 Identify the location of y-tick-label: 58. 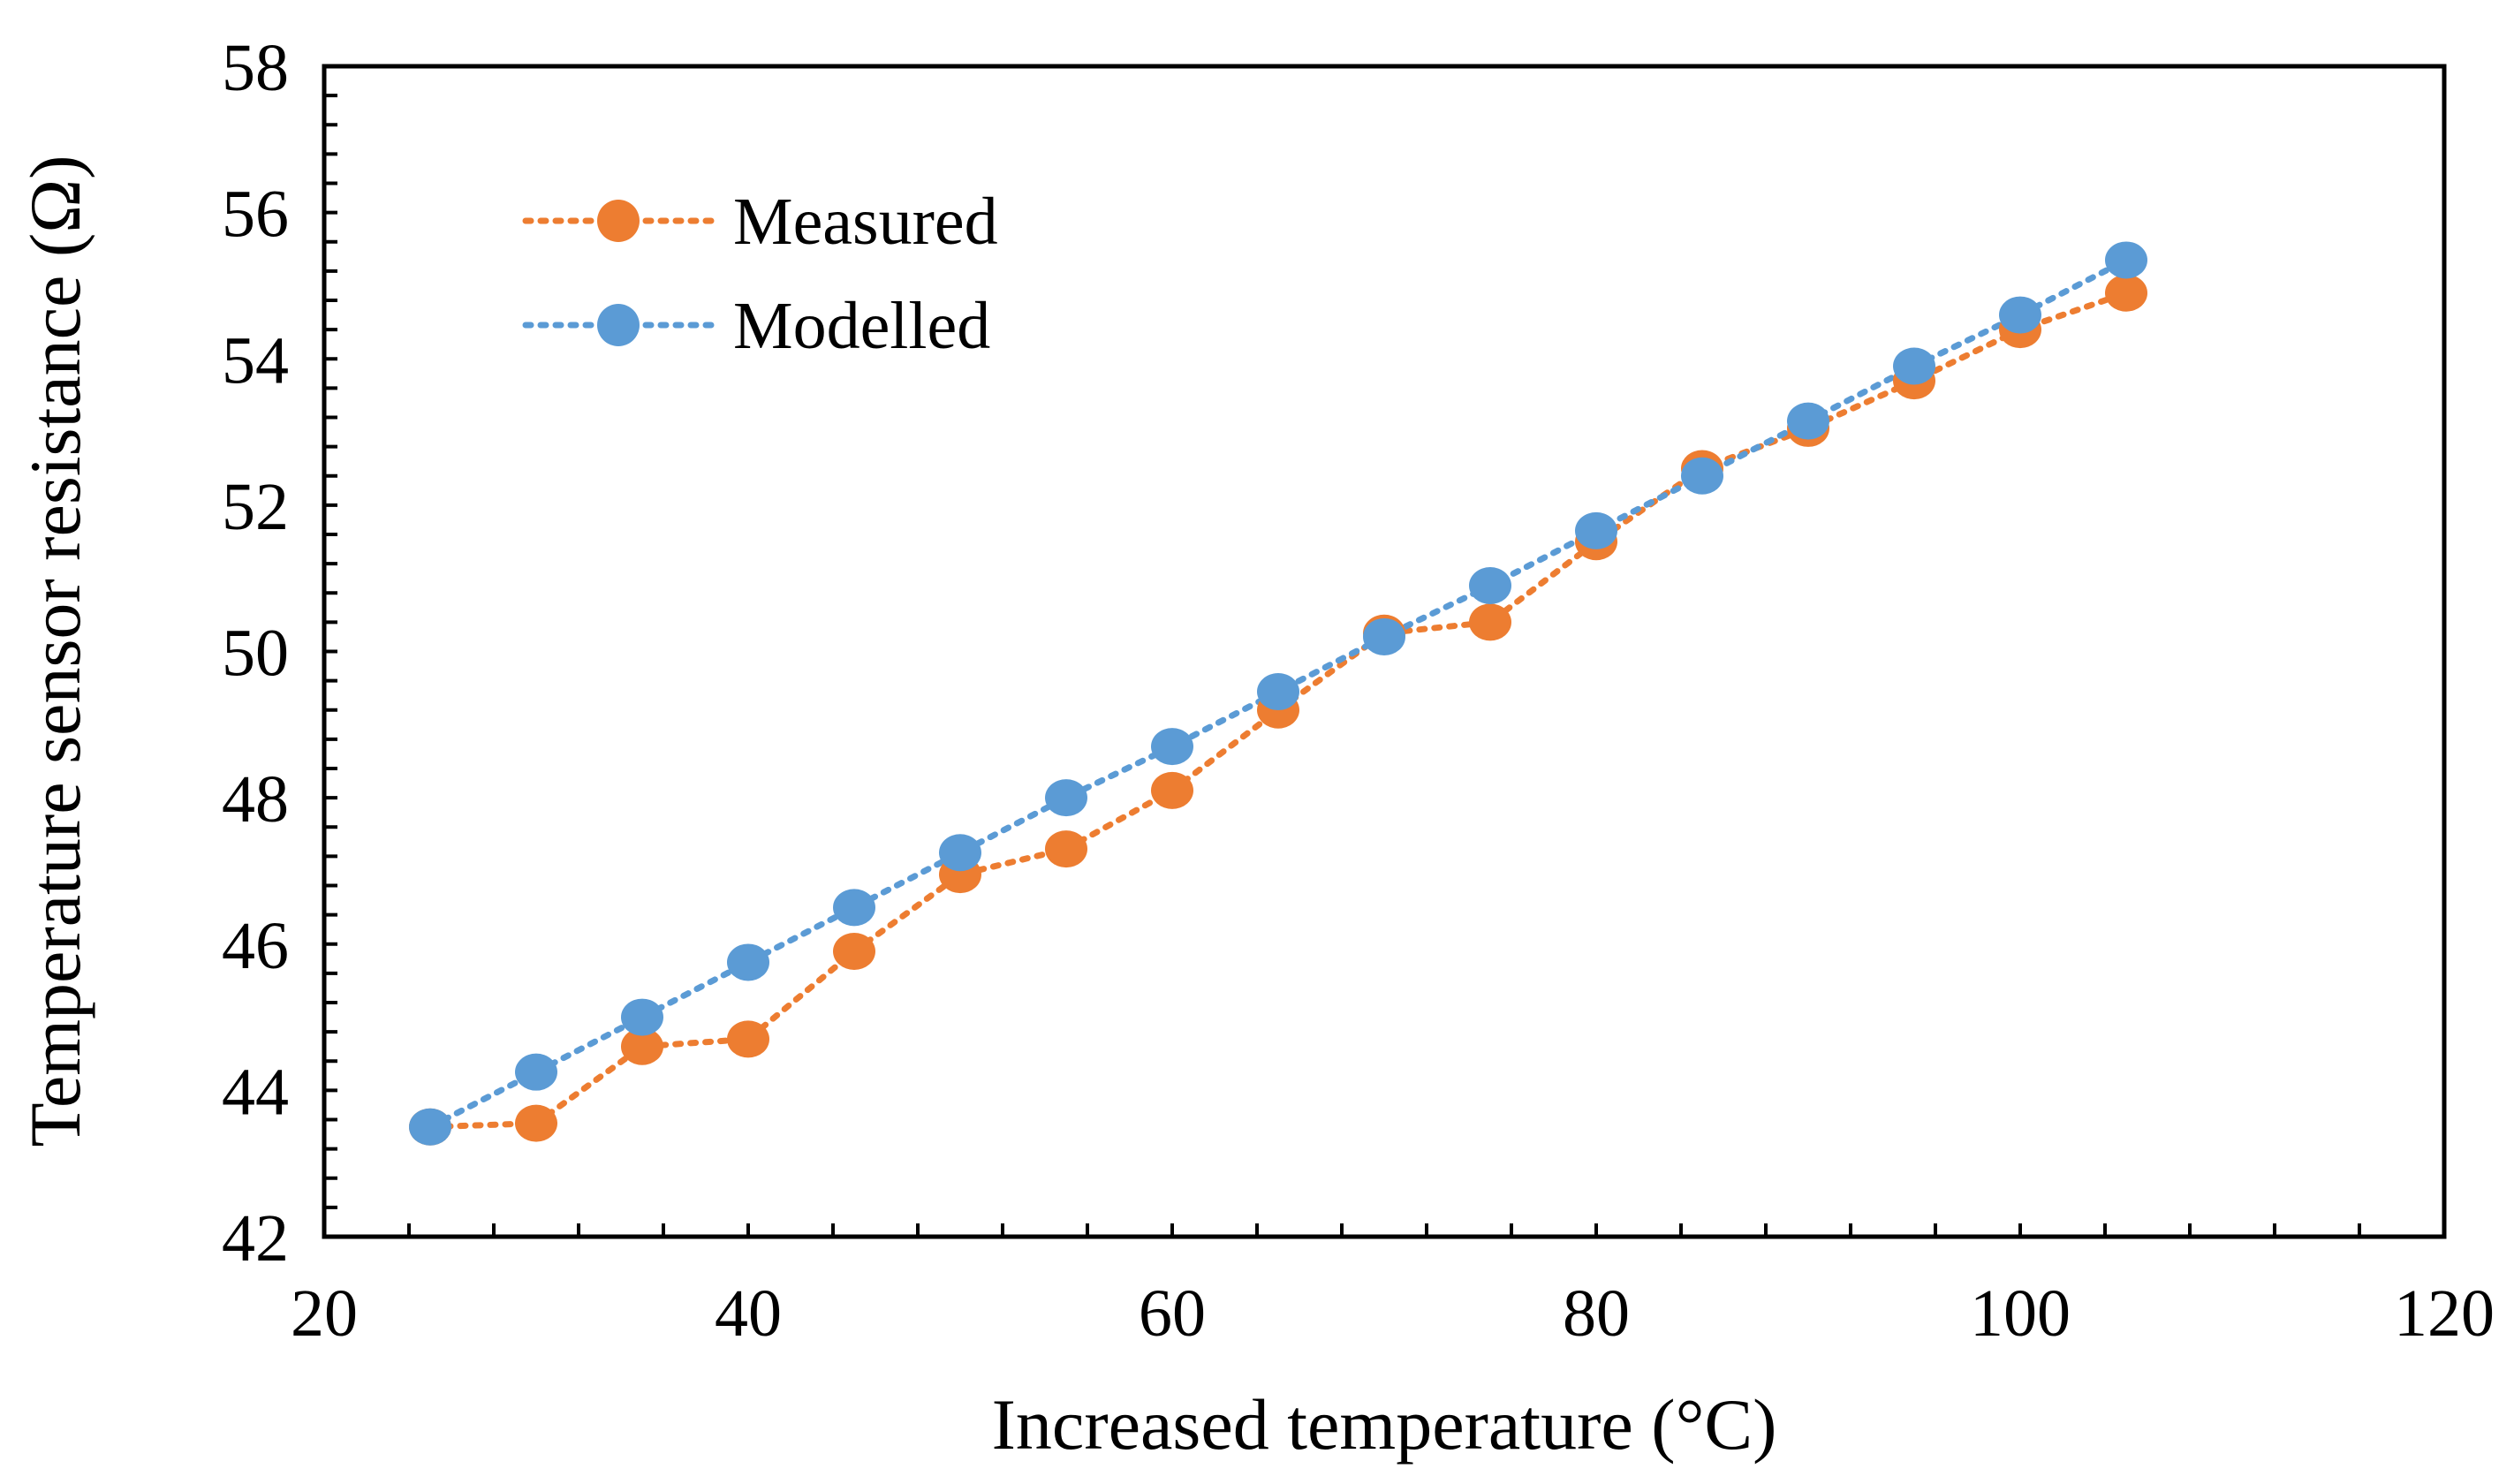
(256, 68).